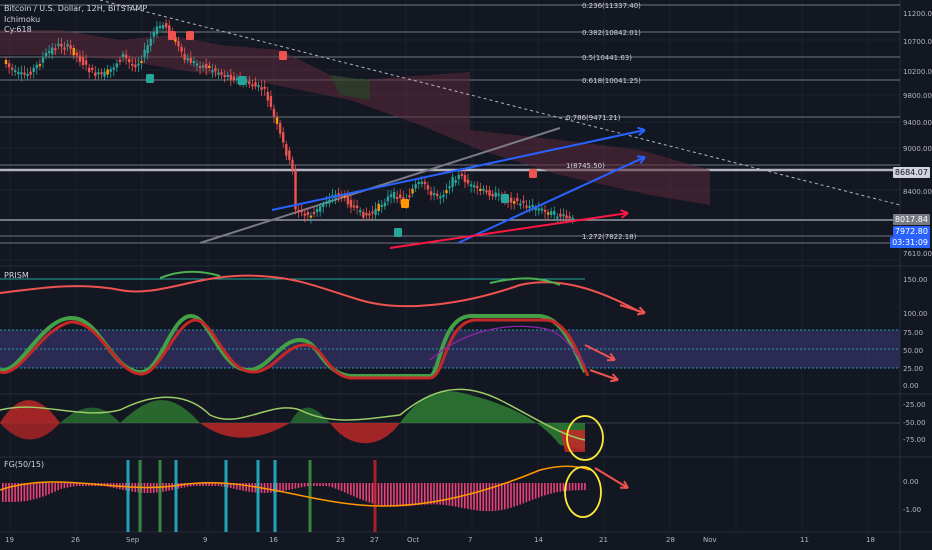  Describe the element at coordinates (583, 492) in the screenshot. I see `highlight-circle` at that location.